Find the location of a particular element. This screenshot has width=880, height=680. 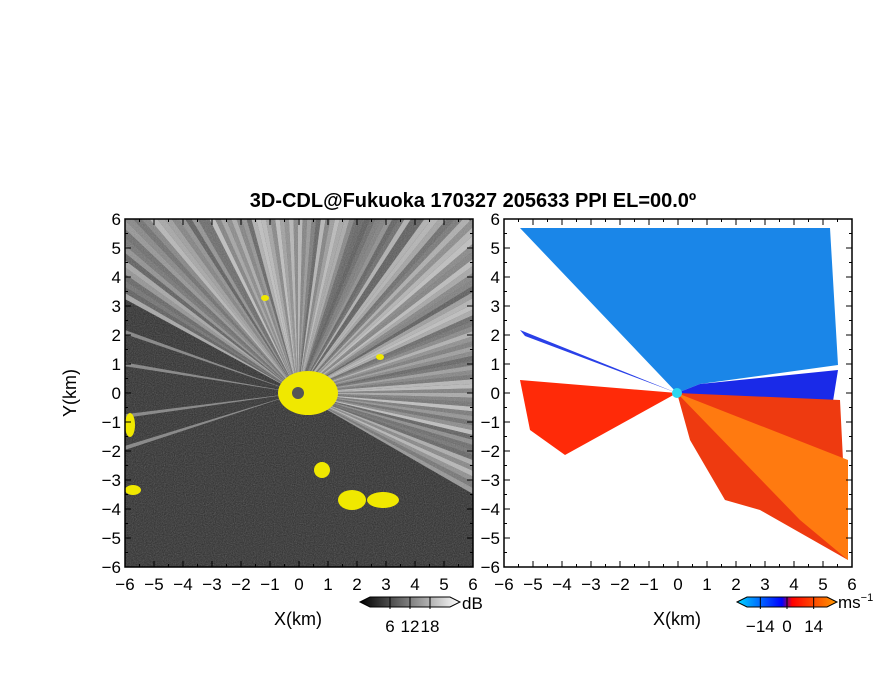

reflectivity-saturation is located at coordinates (262, 402).